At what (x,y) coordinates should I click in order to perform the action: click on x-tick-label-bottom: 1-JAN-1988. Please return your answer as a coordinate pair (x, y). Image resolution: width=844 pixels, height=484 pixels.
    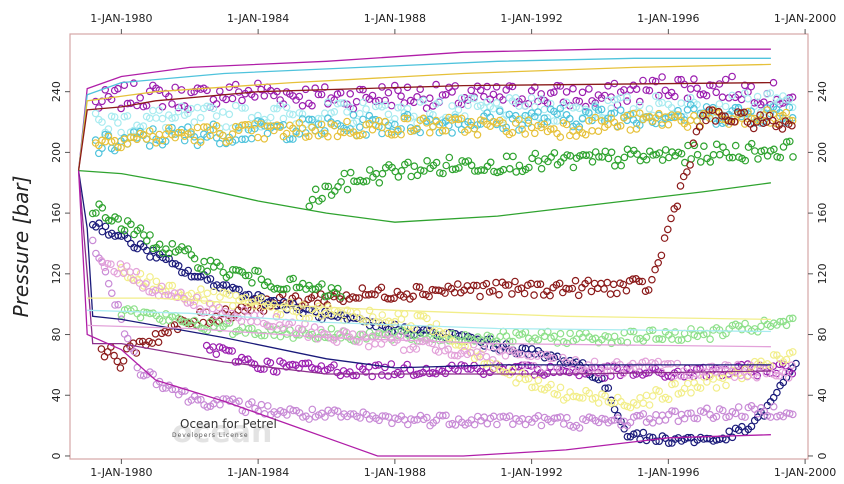
    Looking at the image, I should click on (395, 472).